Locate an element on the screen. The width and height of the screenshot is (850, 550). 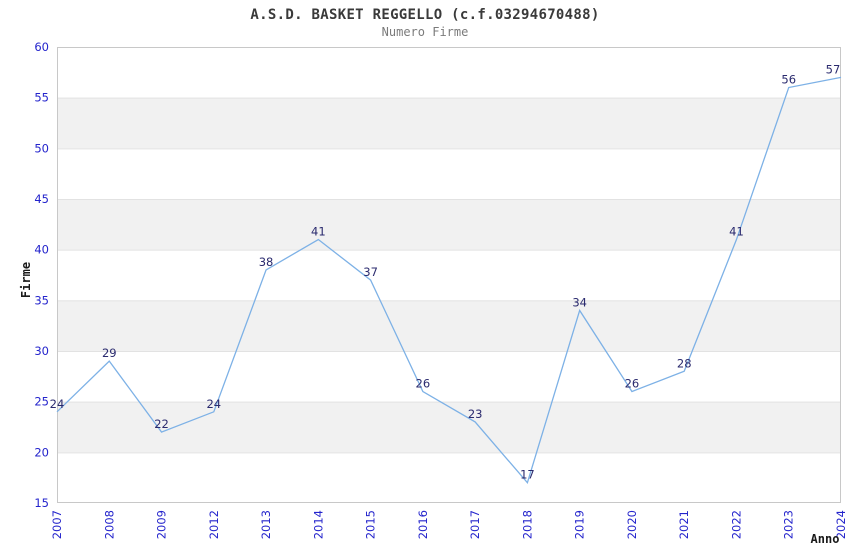
data-point-label: 23 is located at coordinates (475, 414).